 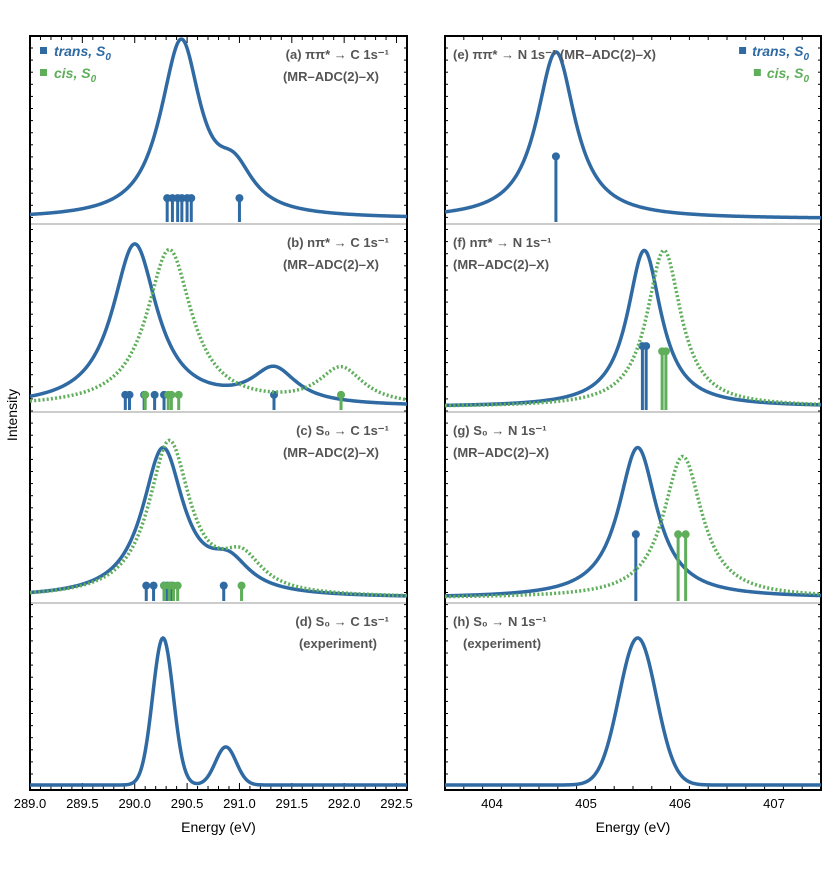 What do you see at coordinates (502, 643) in the screenshot?
I see `panel-label-h: (experiment)` at bounding box center [502, 643].